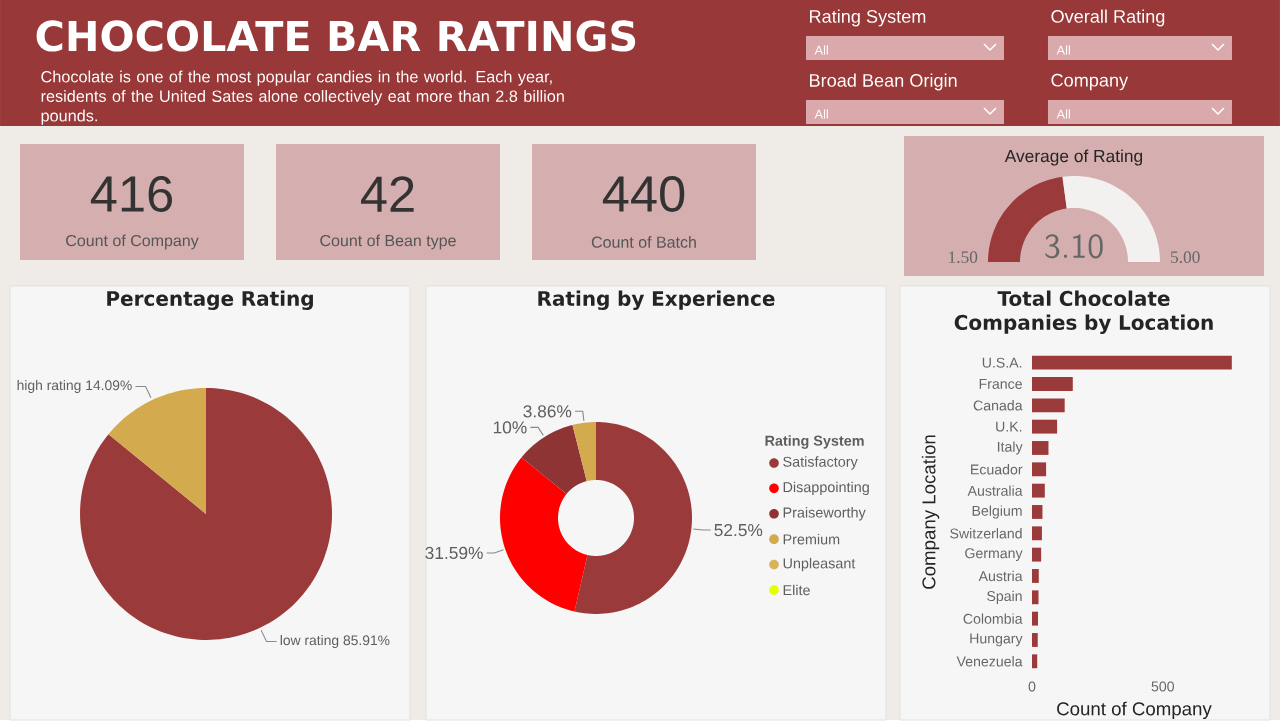 Image resolution: width=1280 pixels, height=728 pixels. Describe the element at coordinates (643, 194) in the screenshot. I see `data-label: 440` at that location.